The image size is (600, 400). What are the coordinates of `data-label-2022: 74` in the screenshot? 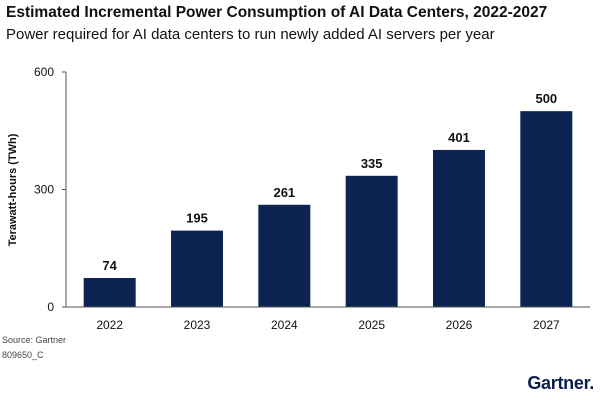 It's located at (109, 265).